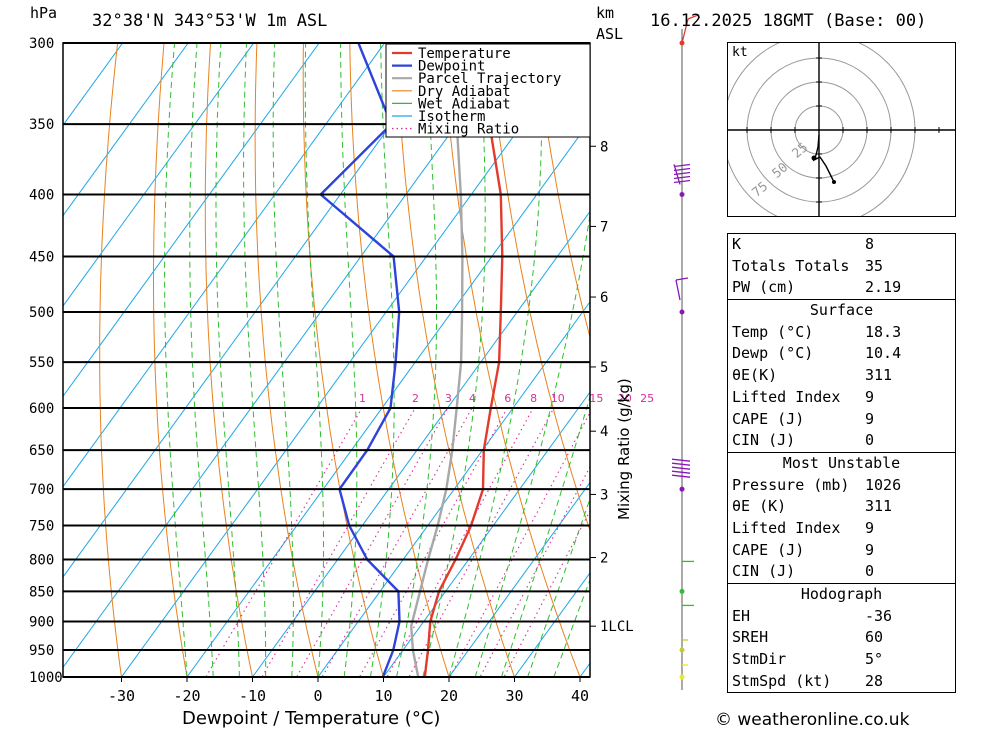  Describe the element at coordinates (605, 13) in the screenshot. I see `km-unit-label: km` at that location.